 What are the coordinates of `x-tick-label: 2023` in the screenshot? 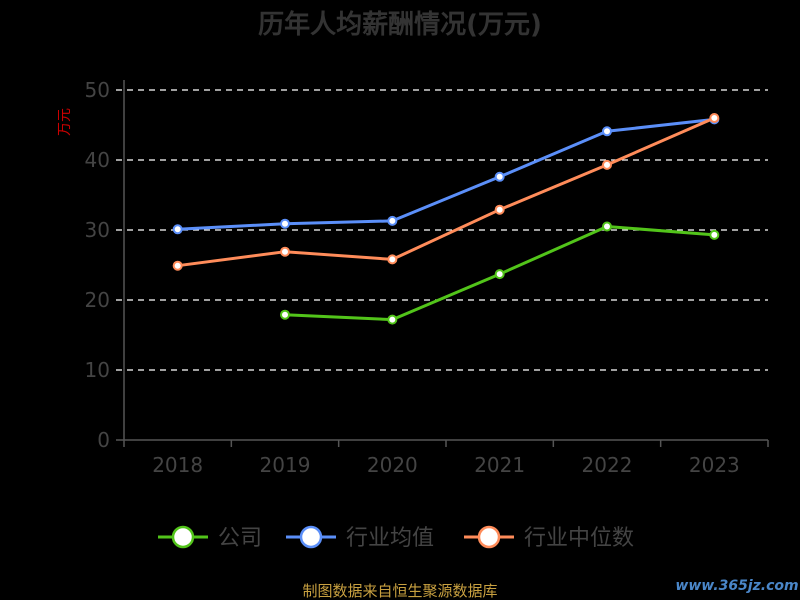 It's located at (714, 465).